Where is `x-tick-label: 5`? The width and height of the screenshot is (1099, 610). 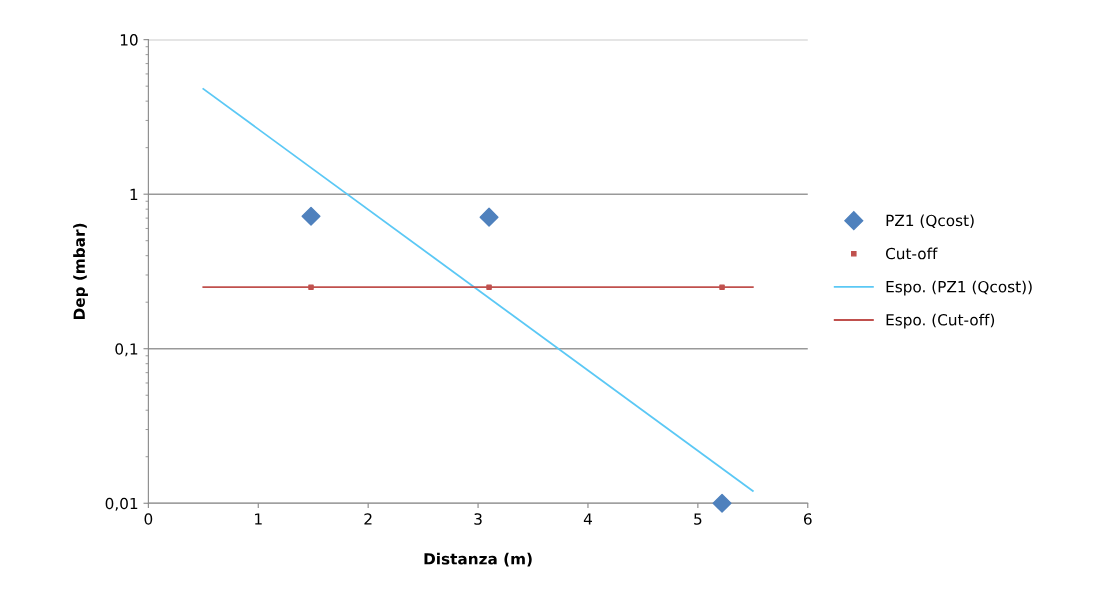 x-tick-label: 5 is located at coordinates (698, 519).